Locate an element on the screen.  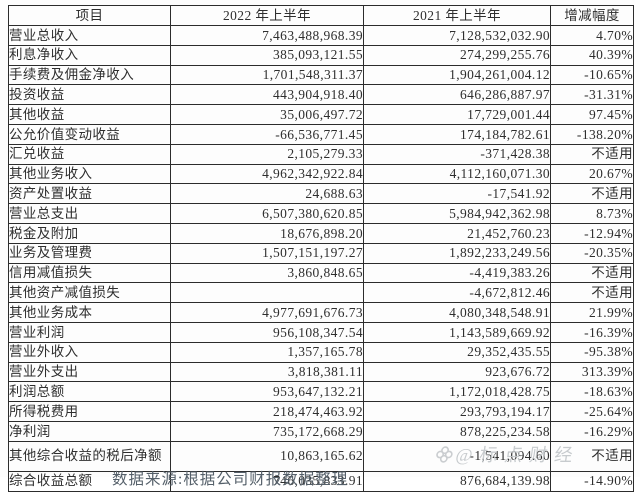
cell-2021-h1: -371,428.38 is located at coordinates (457, 154).